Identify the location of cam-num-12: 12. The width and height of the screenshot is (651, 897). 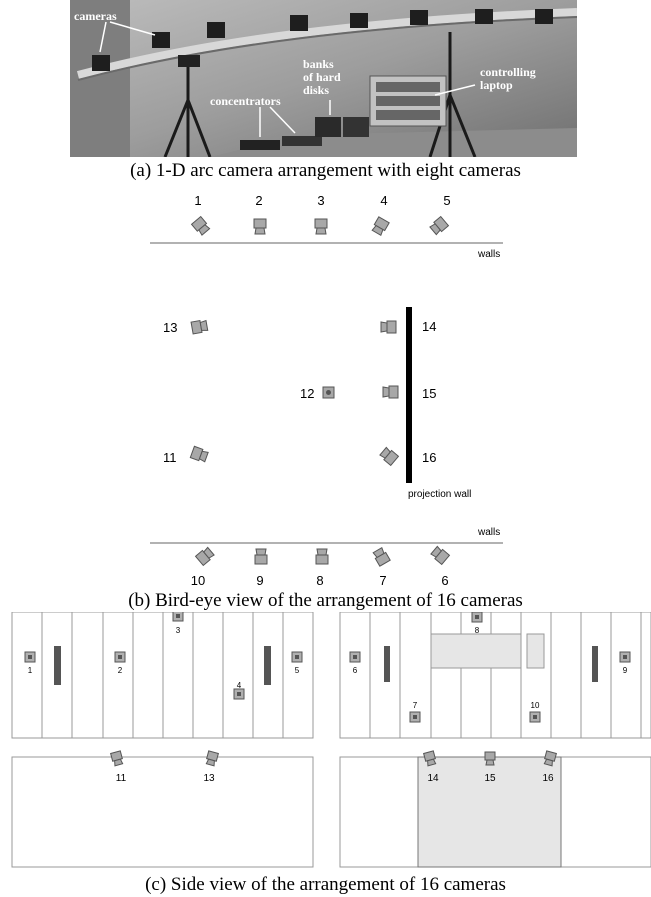
(307, 393).